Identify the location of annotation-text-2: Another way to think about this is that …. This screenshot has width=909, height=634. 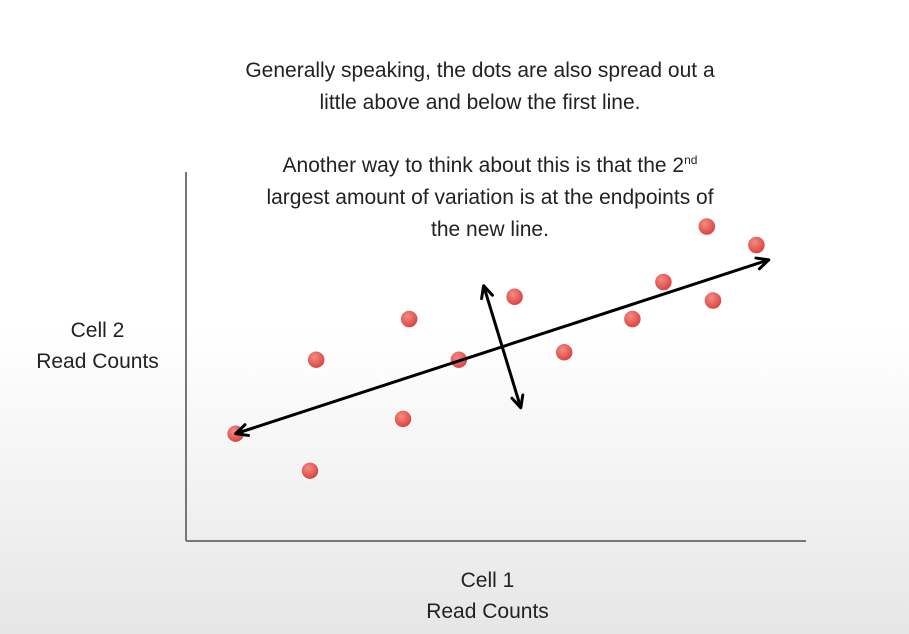
(490, 198).